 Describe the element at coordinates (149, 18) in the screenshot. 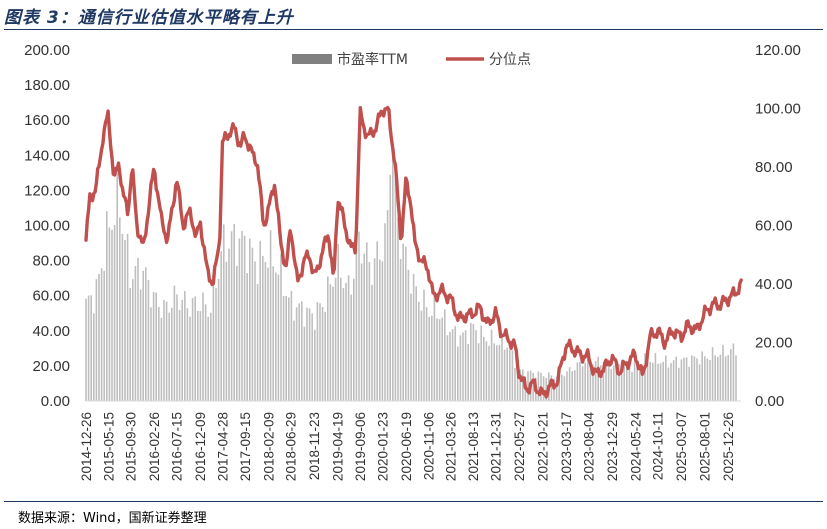

I see `figure-title: 图表 3：通信行业估值水平略有上升` at that location.